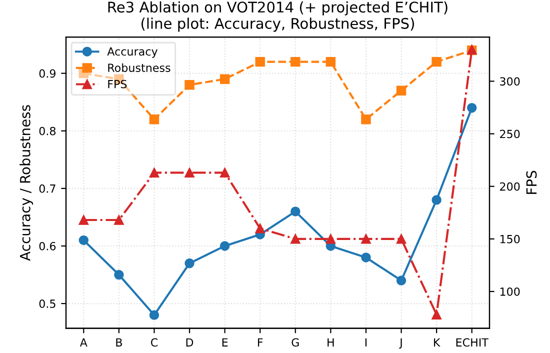 The width and height of the screenshot is (550, 353). I want to click on y2-tick-label: 100, so click(510, 291).